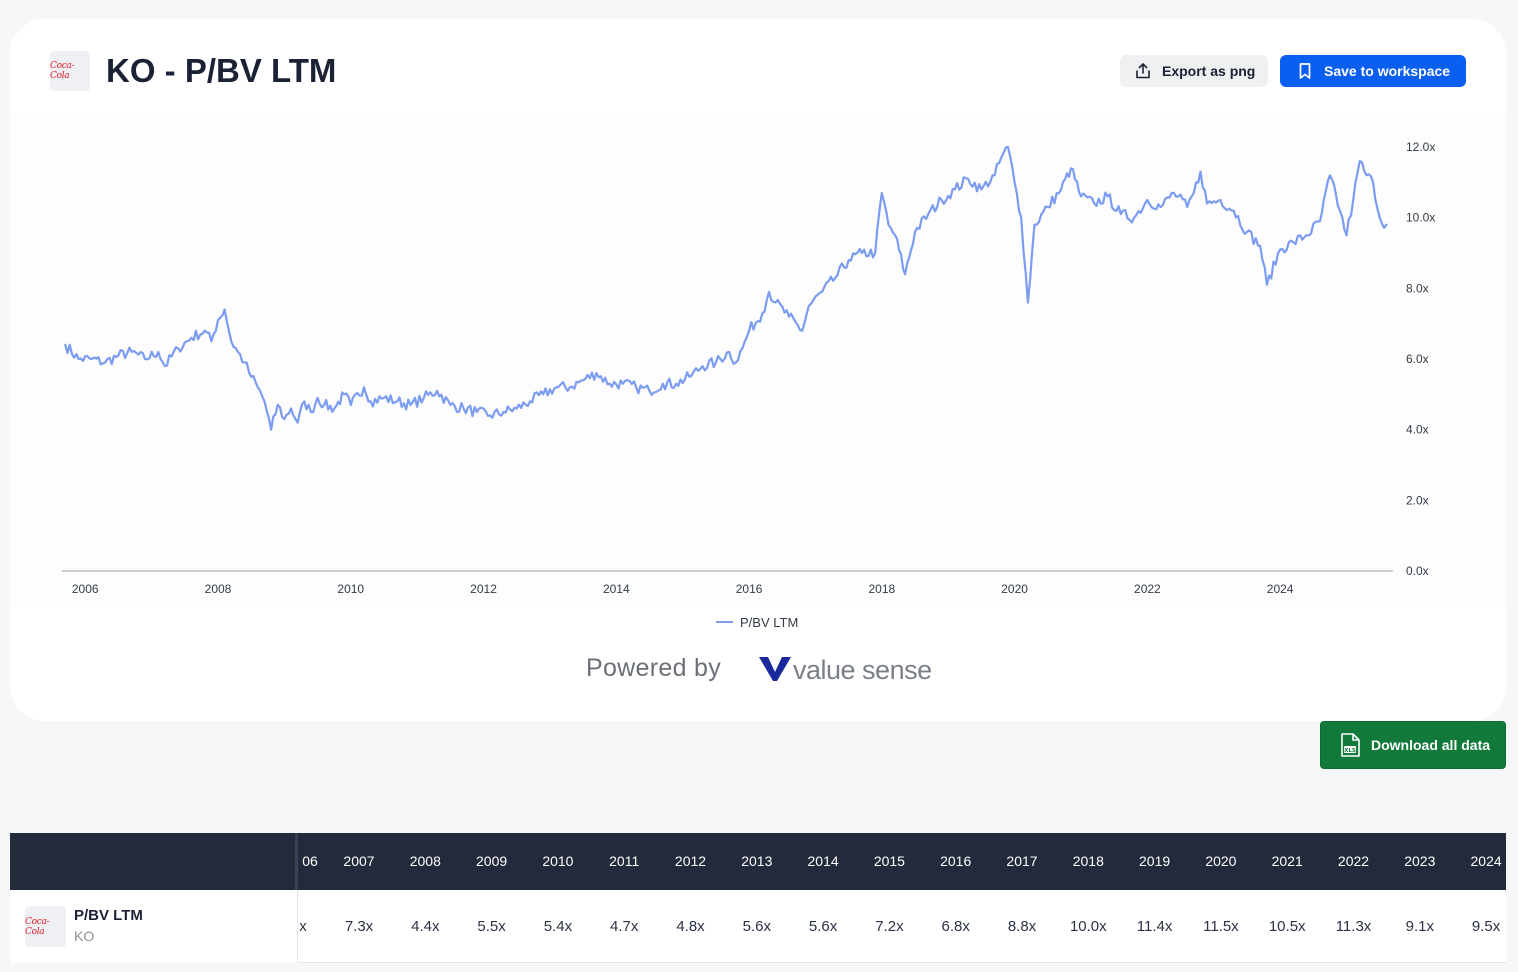 The width and height of the screenshot is (1518, 972). What do you see at coordinates (654, 668) in the screenshot?
I see `powered-by-text: Powered by` at bounding box center [654, 668].